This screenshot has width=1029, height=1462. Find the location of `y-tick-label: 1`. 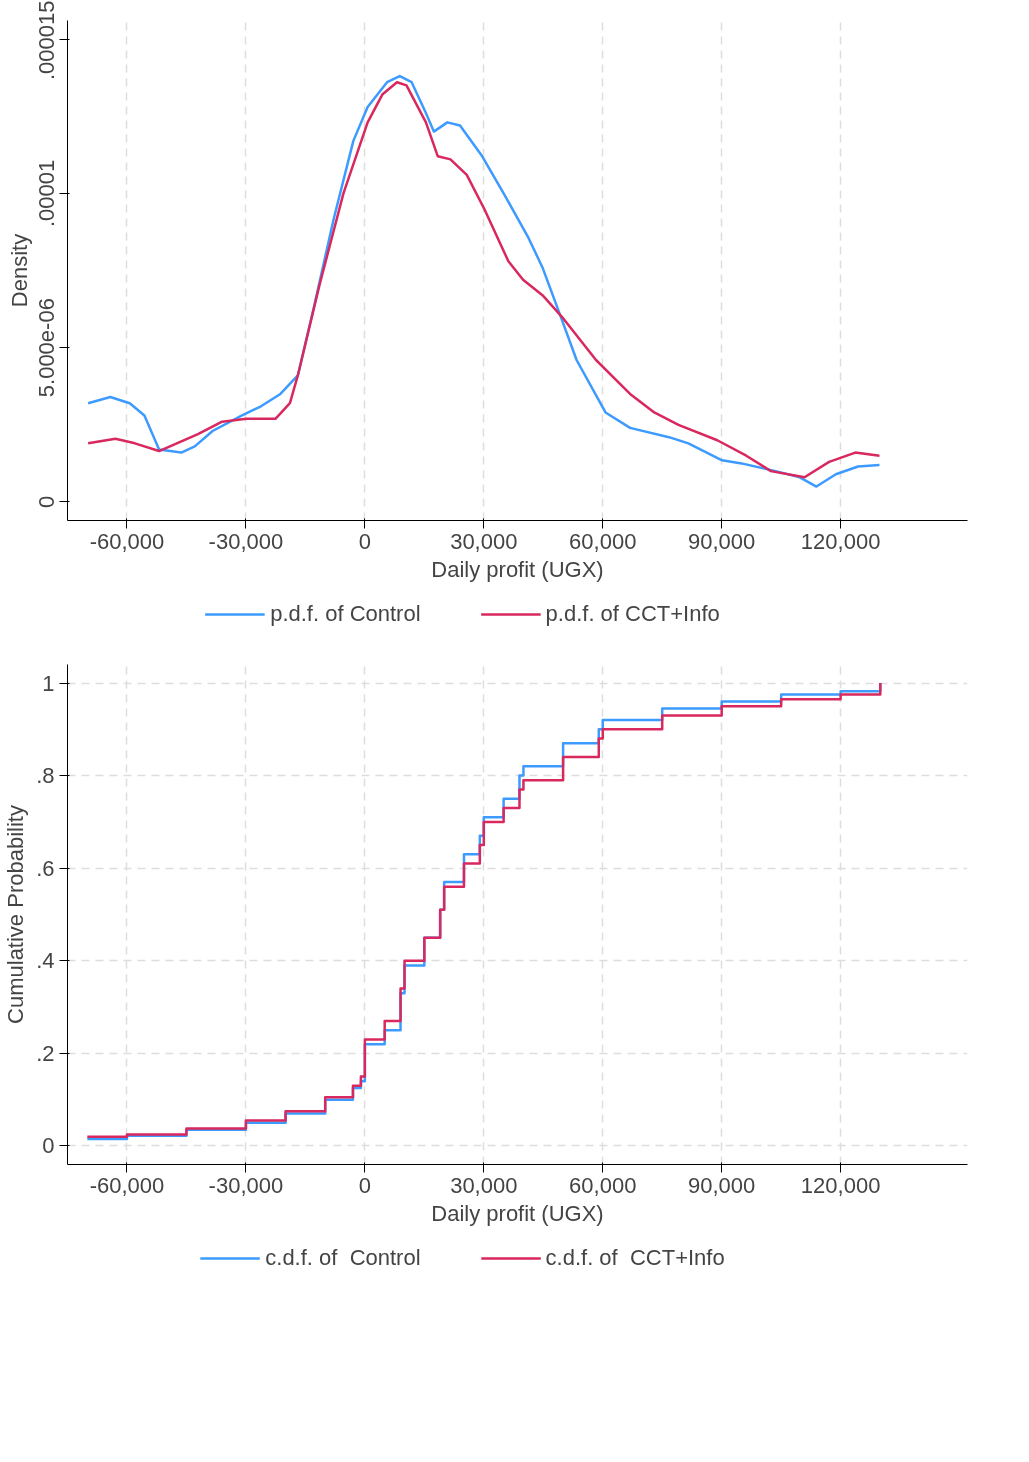

y-tick-label: 1 is located at coordinates (48, 683).